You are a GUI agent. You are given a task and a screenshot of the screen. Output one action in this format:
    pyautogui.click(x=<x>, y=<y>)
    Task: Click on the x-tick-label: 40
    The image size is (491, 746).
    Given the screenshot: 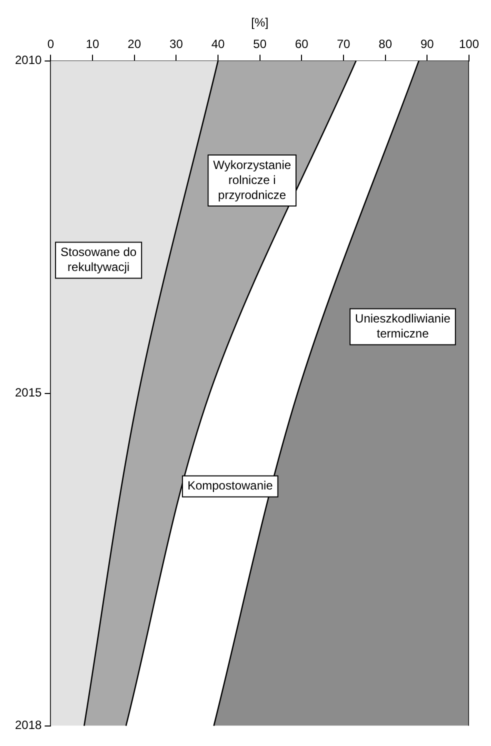 What is the action you would take?
    pyautogui.click(x=218, y=43)
    